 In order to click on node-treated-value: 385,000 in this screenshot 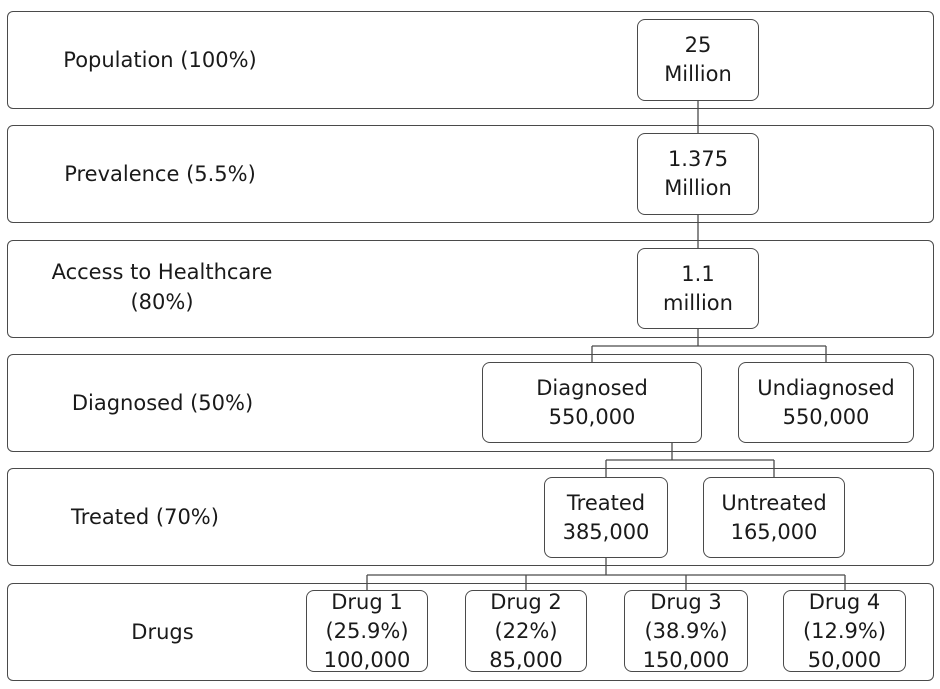, I will do `click(606, 531)`.